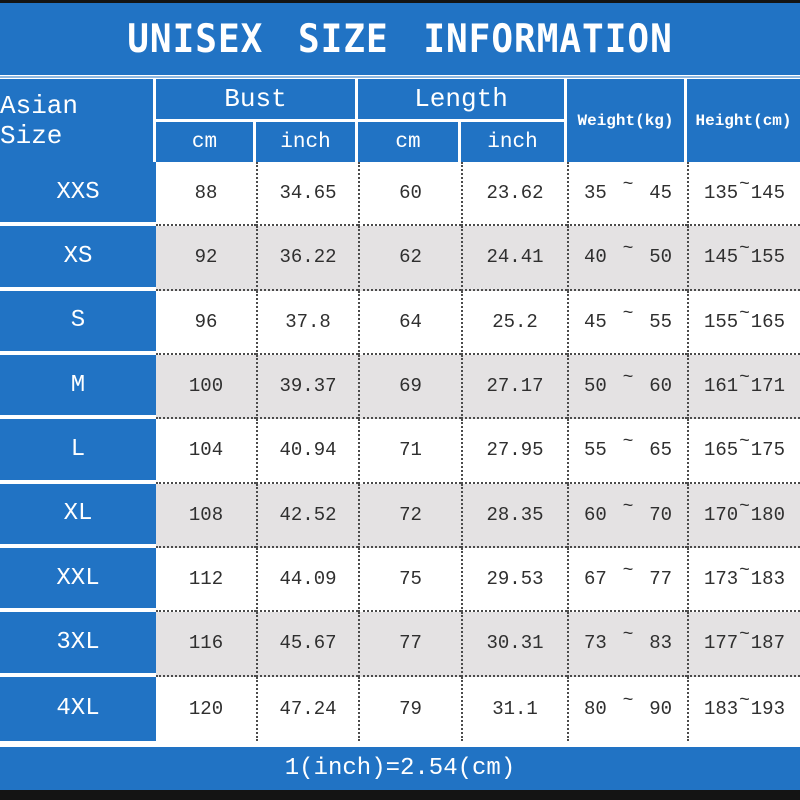 This screenshot has height=800, width=800. Describe the element at coordinates (514, 322) in the screenshot. I see `length-inch-cell: 25.2` at that location.